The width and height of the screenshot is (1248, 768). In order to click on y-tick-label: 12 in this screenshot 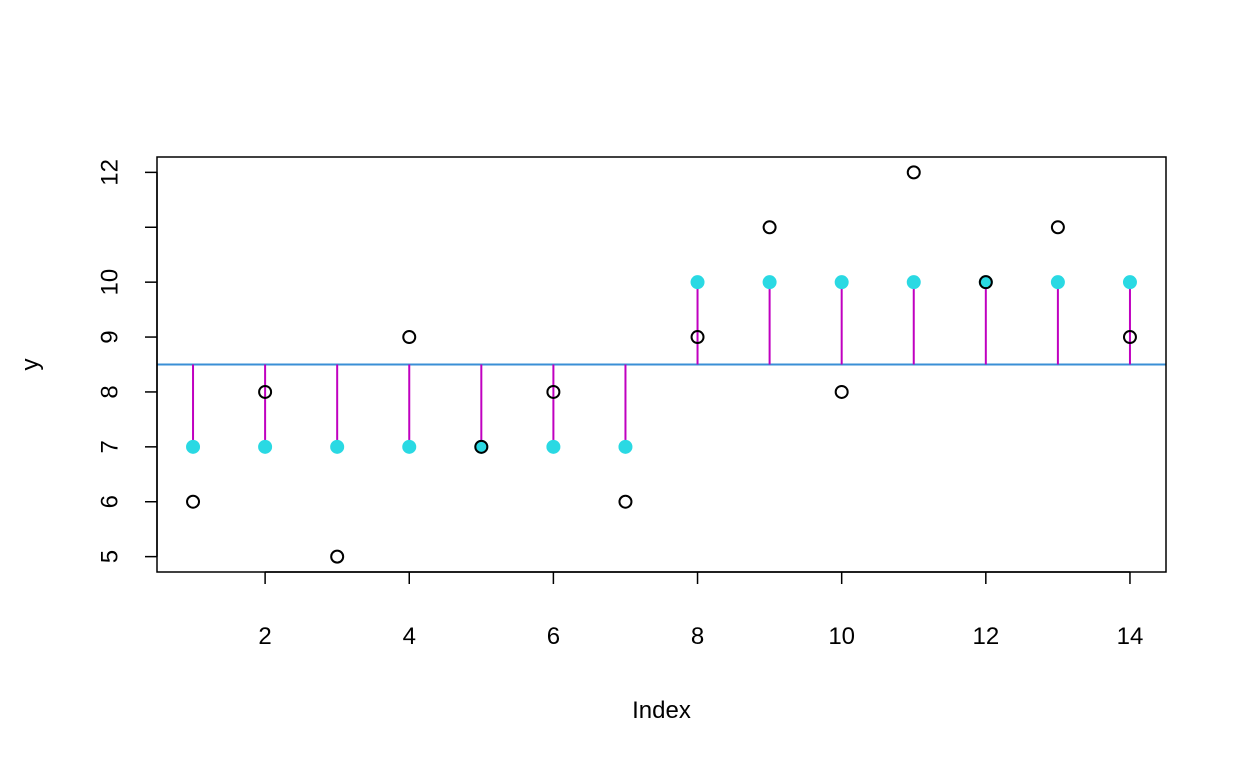, I will do `click(109, 172)`.